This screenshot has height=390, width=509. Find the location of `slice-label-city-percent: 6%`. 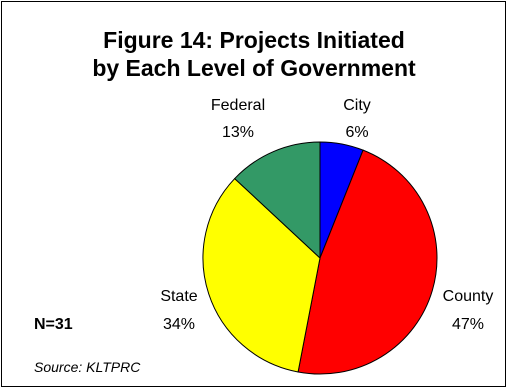

slice-label-city-percent: 6% is located at coordinates (356, 132).